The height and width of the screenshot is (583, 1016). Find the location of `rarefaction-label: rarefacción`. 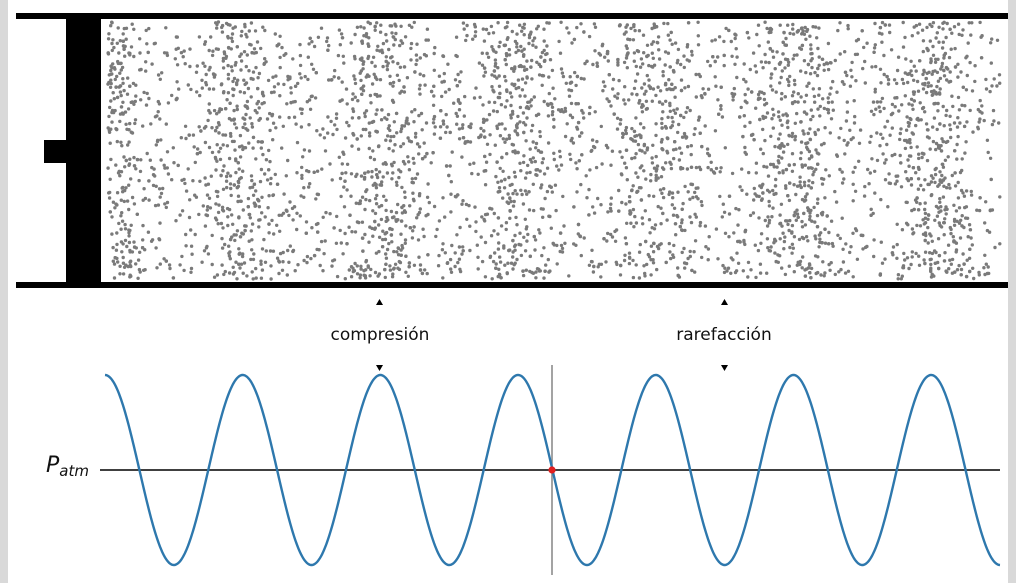

rarefaction-label: rarefacción is located at coordinates (724, 335).